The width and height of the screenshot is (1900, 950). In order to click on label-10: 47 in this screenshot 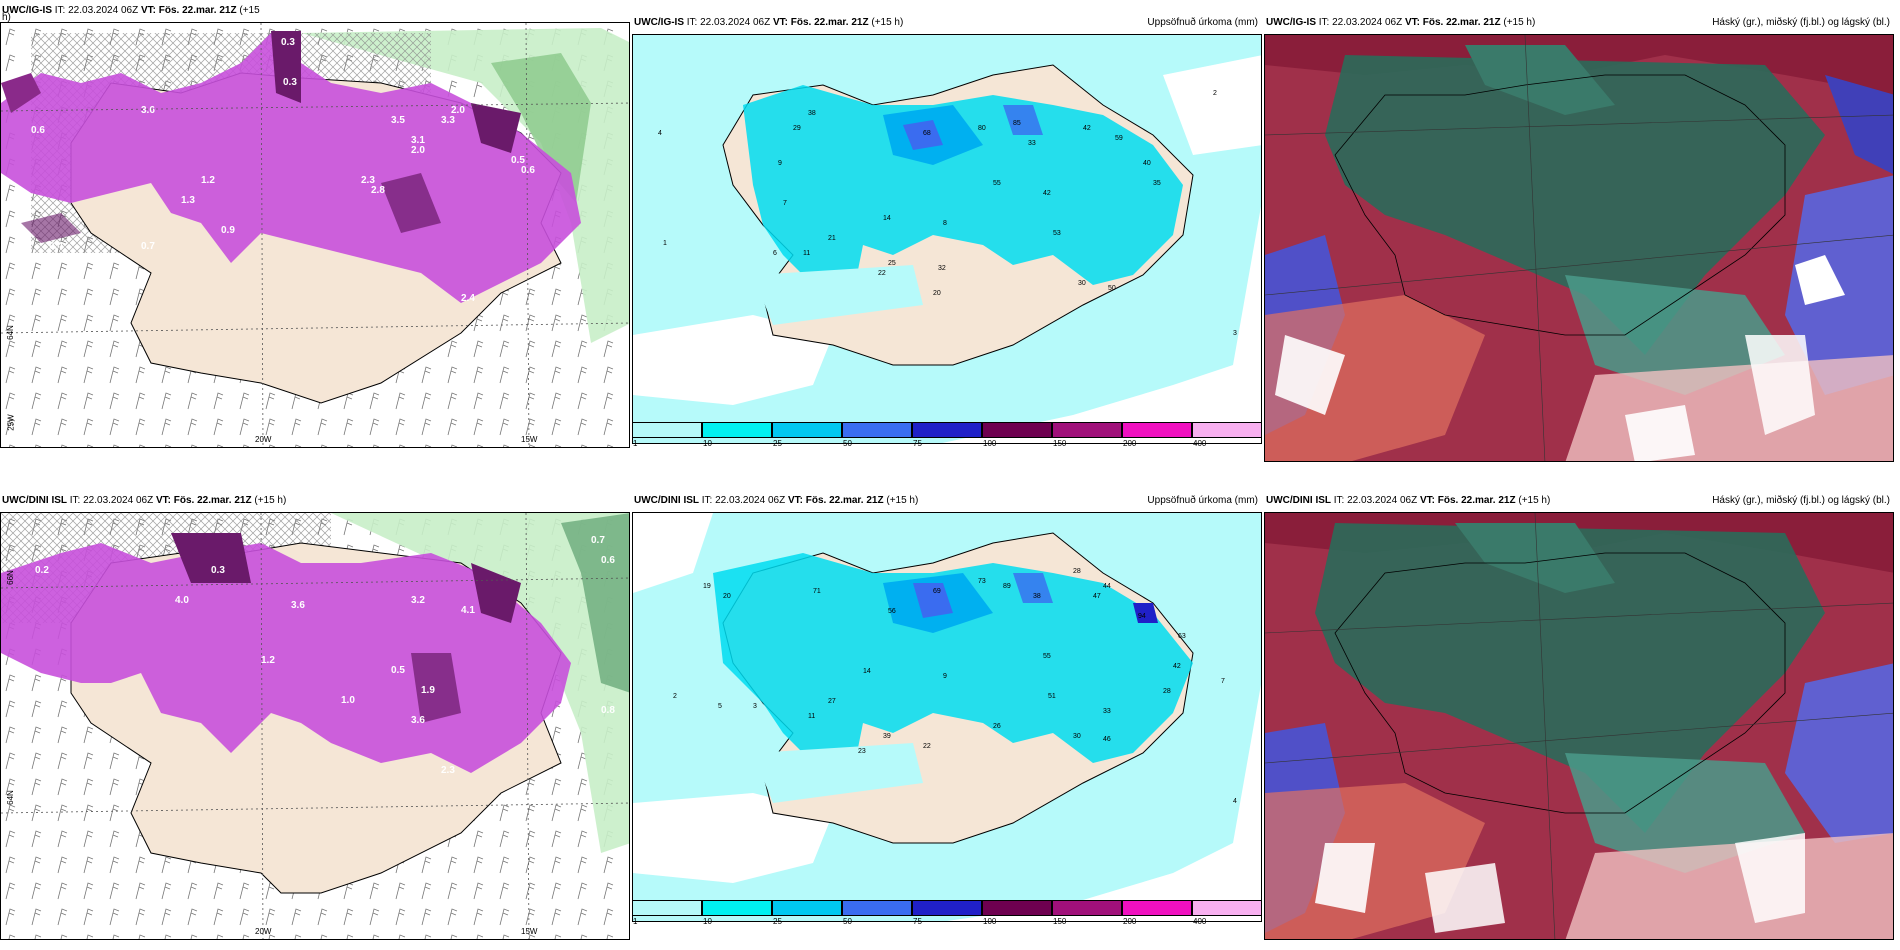, I will do `click(1097, 596)`.